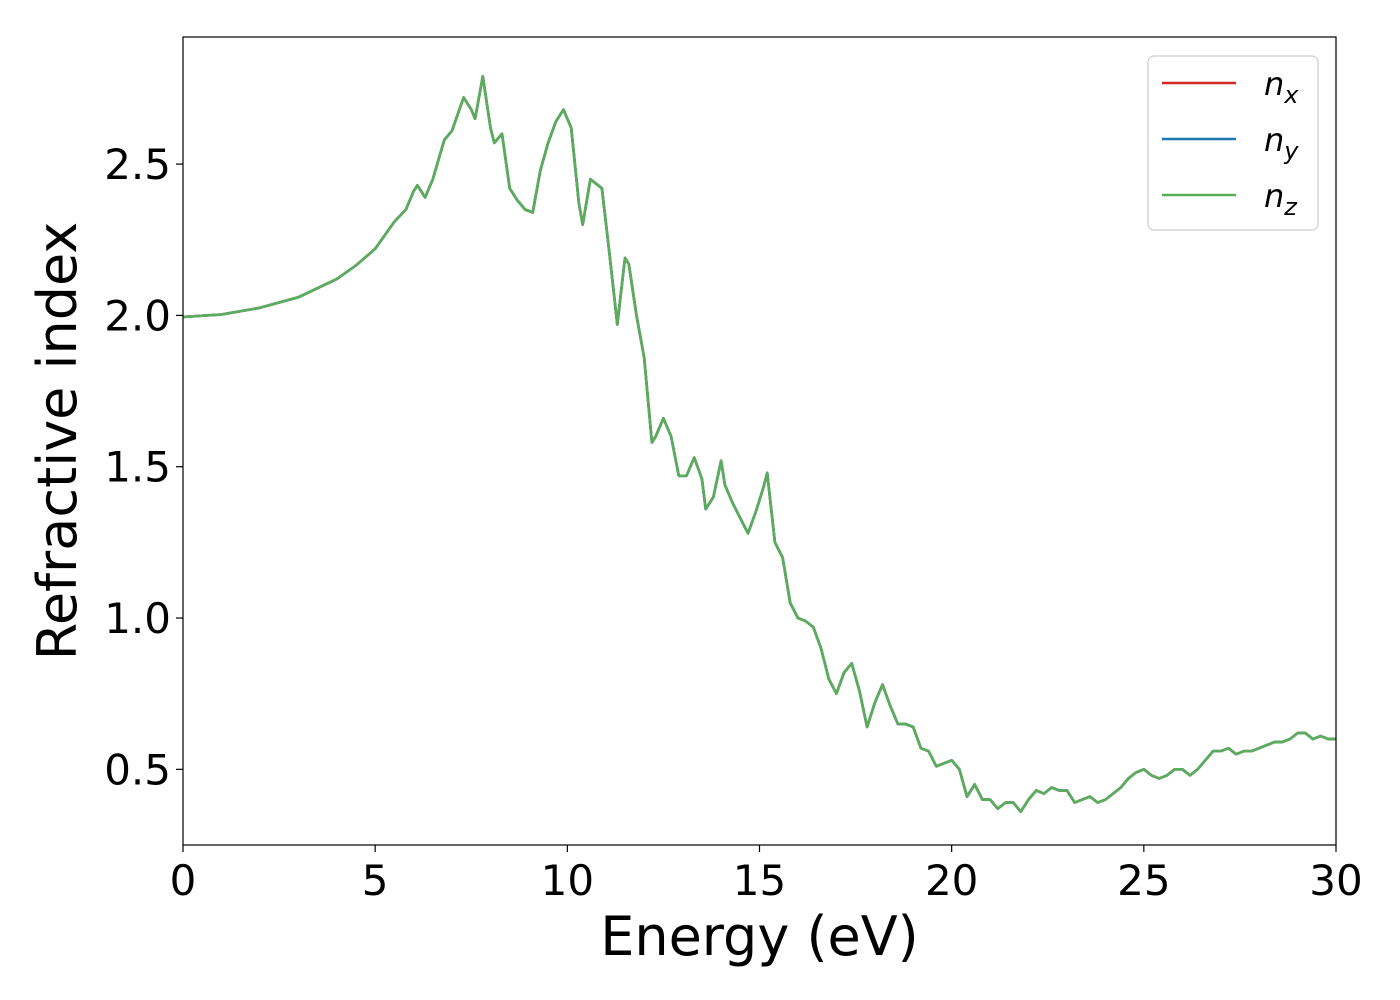  What do you see at coordinates (137, 769) in the screenshot?
I see `y-tick-label: 0.5` at bounding box center [137, 769].